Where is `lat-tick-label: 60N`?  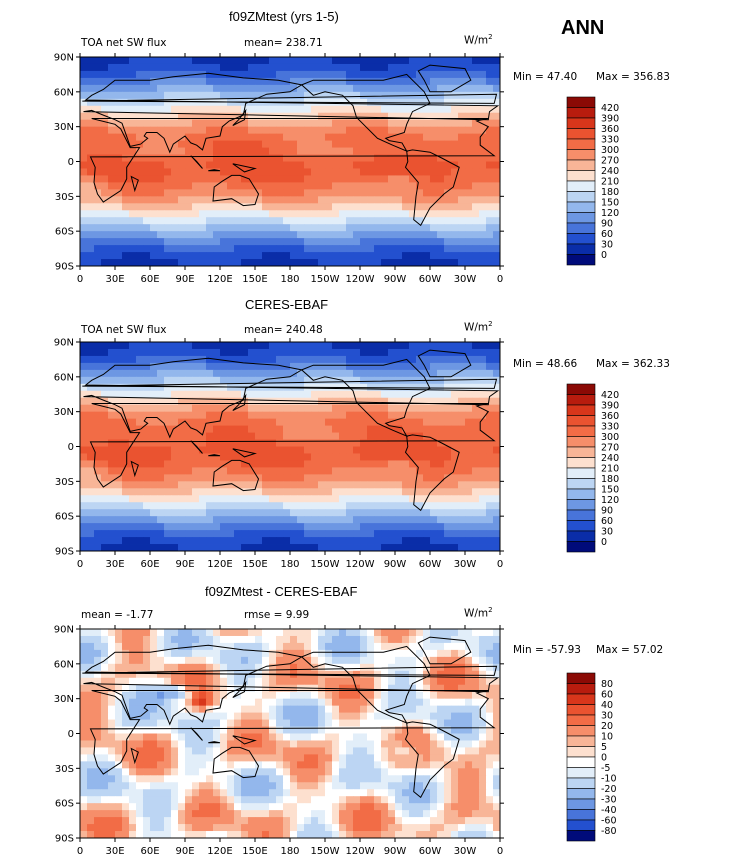
lat-tick-label: 60N is located at coordinates (64, 377).